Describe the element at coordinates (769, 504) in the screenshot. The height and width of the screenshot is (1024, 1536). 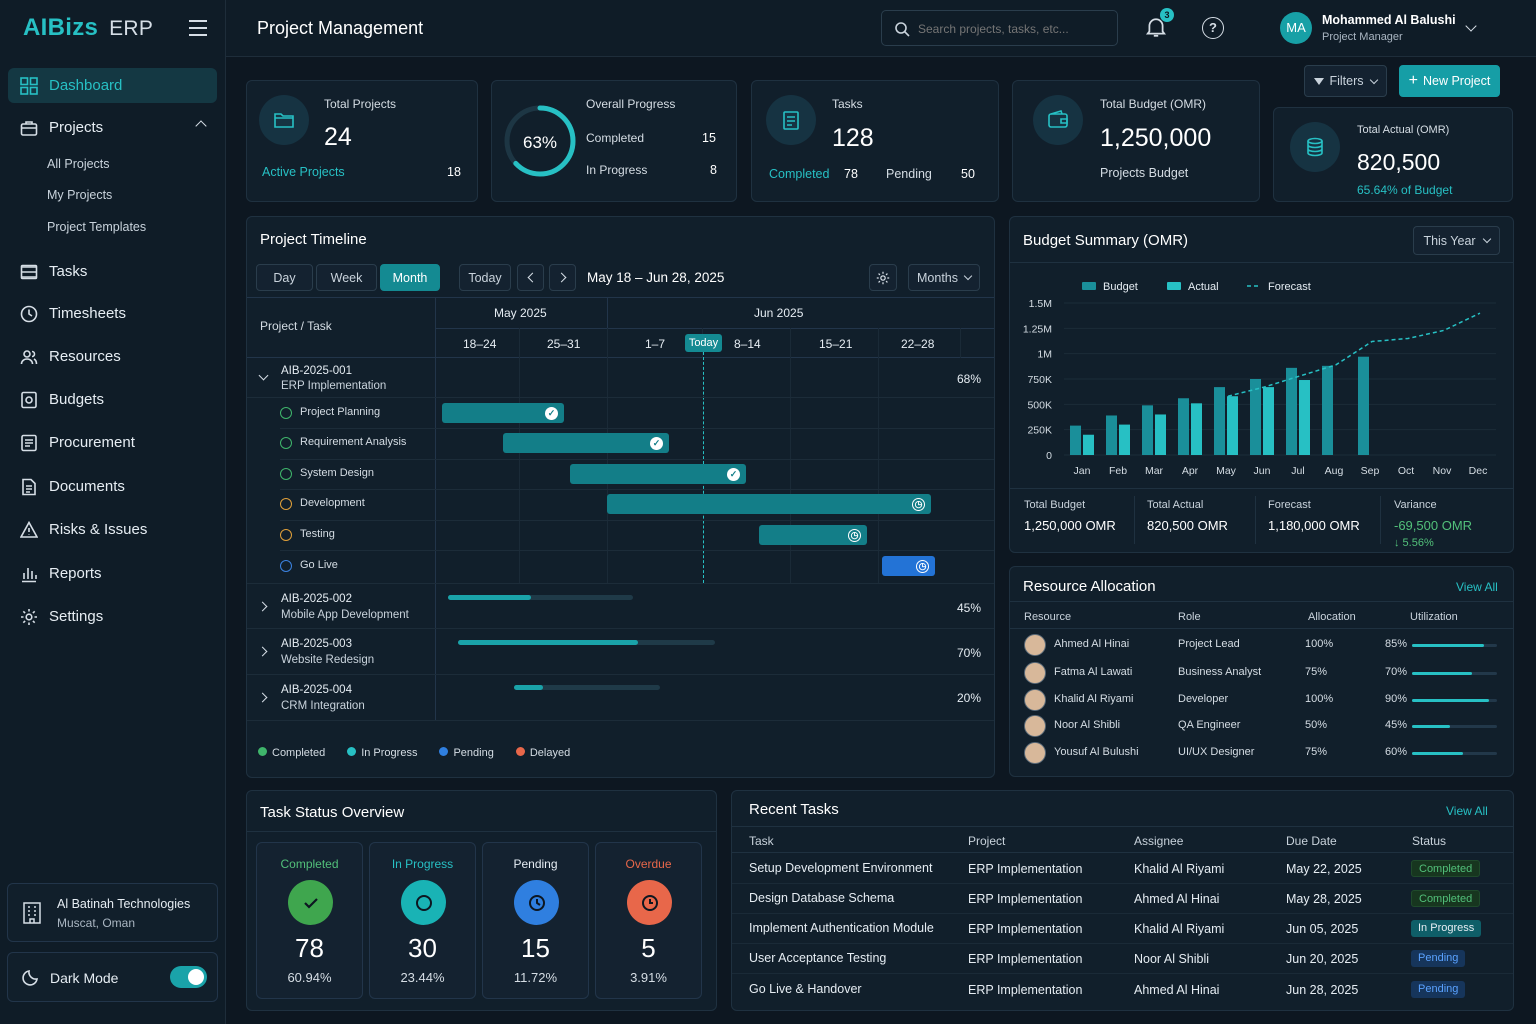
I see `gantt-bar-development: ◷` at that location.